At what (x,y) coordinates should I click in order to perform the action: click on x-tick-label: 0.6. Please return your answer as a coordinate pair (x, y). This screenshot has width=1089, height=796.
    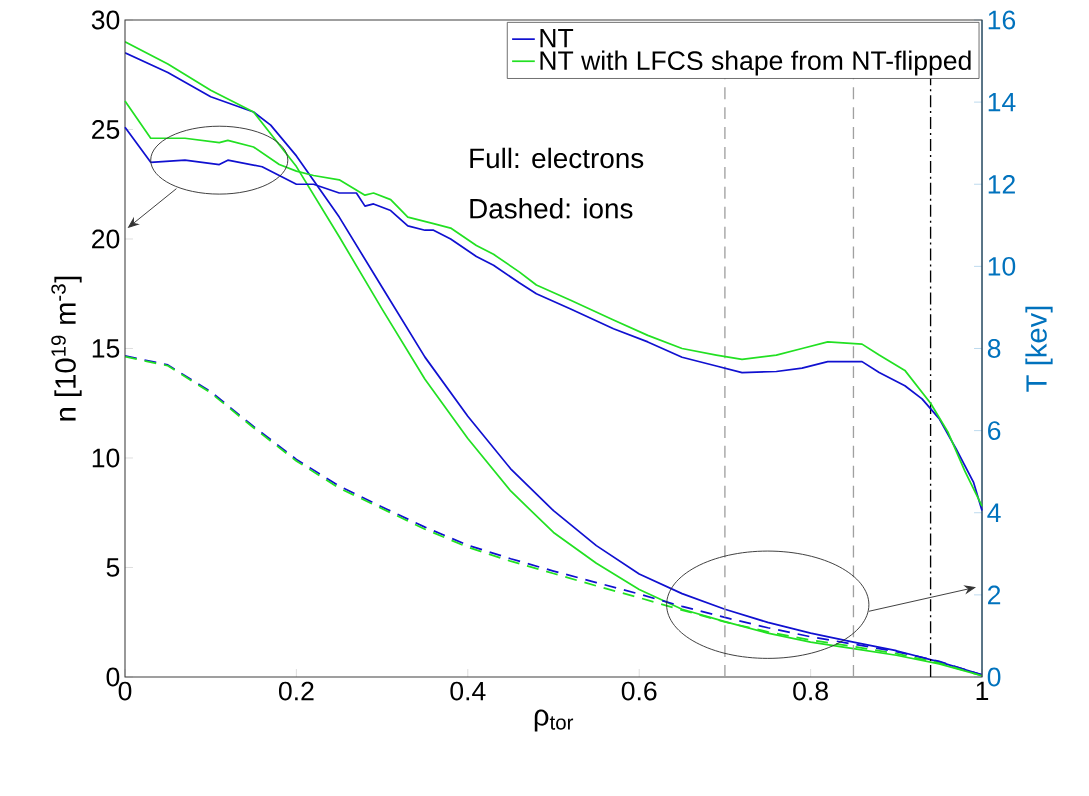
    Looking at the image, I should click on (639, 691).